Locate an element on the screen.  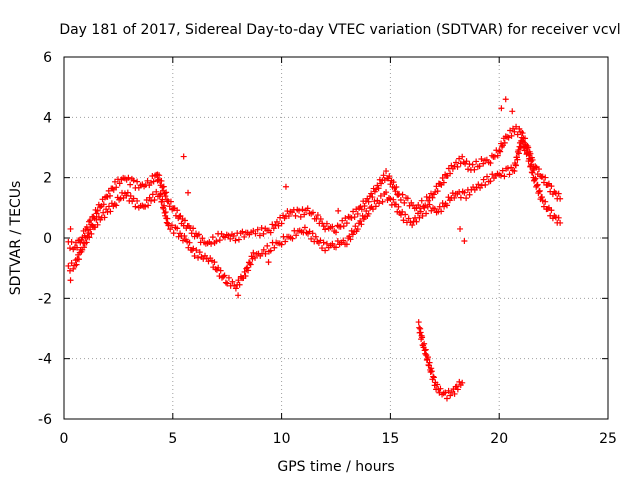
x-tick-label: 5 is located at coordinates (172, 439).